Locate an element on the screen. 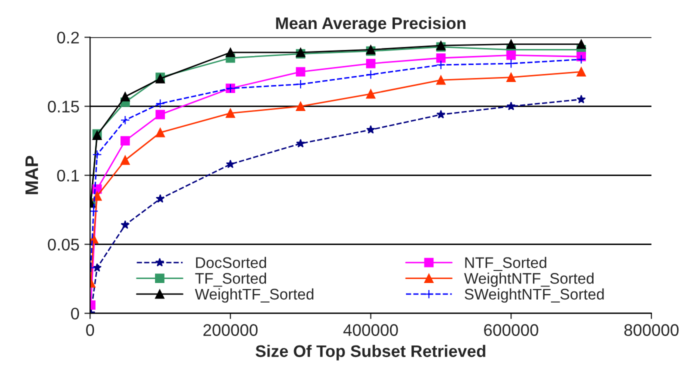  y-tick-label: 0.15 is located at coordinates (63, 106).